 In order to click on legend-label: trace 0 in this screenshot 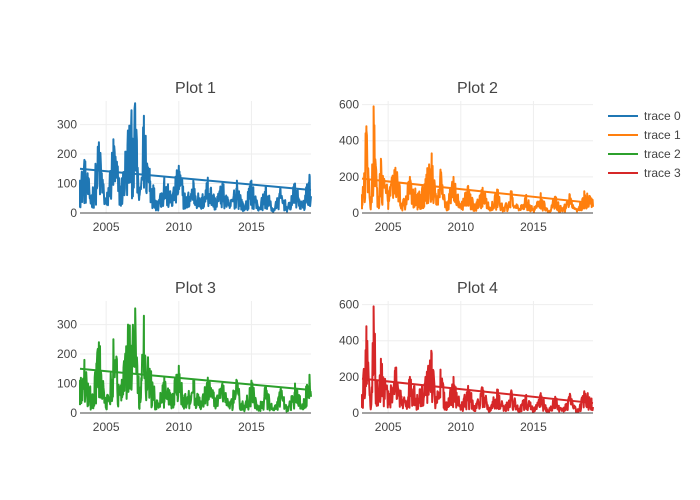, I will do `click(662, 115)`.